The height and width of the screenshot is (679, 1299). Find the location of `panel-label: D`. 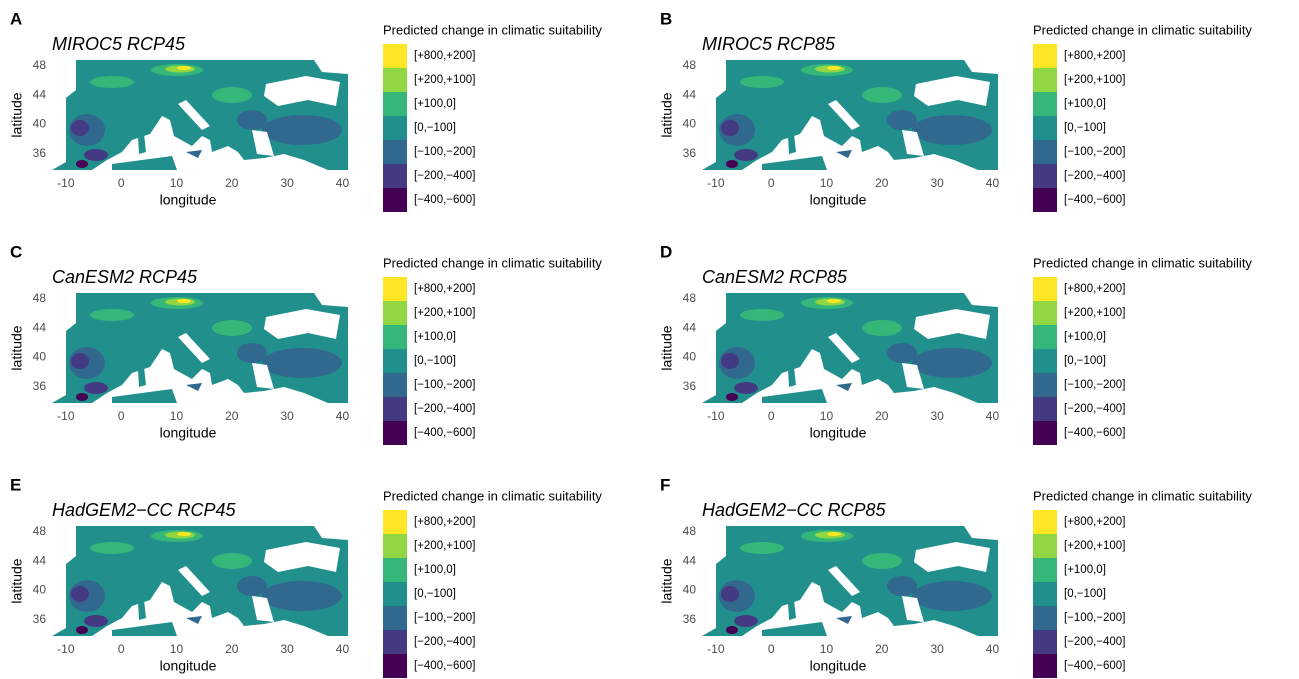

panel-label: D is located at coordinates (666, 251).